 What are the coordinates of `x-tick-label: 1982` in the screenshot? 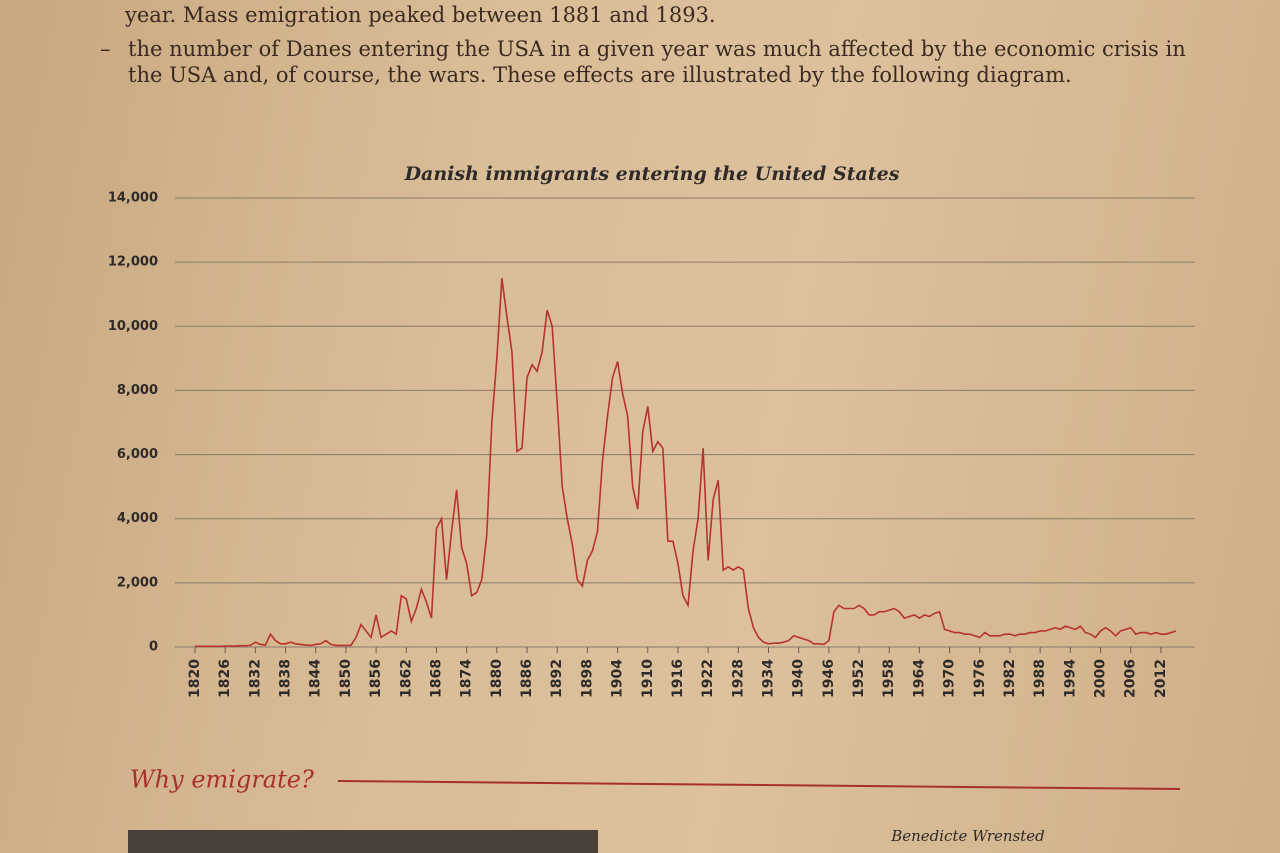 It's located at (1010, 678).